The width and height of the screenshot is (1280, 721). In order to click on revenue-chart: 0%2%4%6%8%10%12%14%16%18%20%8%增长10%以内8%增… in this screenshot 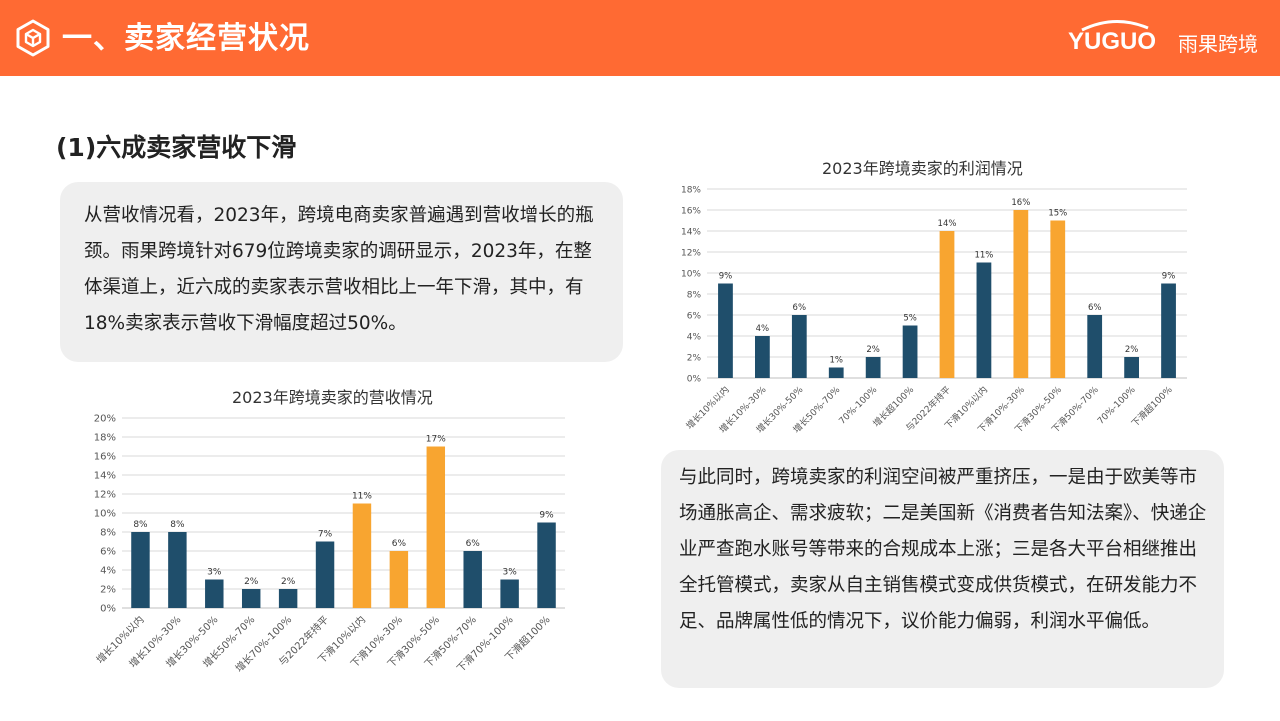, I will do `click(329, 544)`.